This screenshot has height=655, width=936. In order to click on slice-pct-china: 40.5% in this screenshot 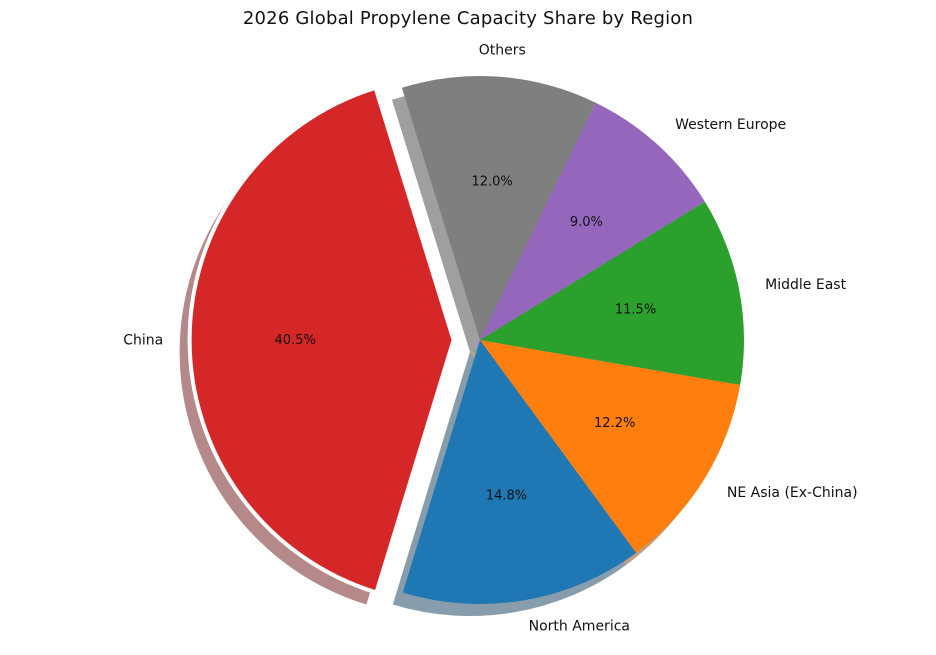, I will do `click(295, 340)`.